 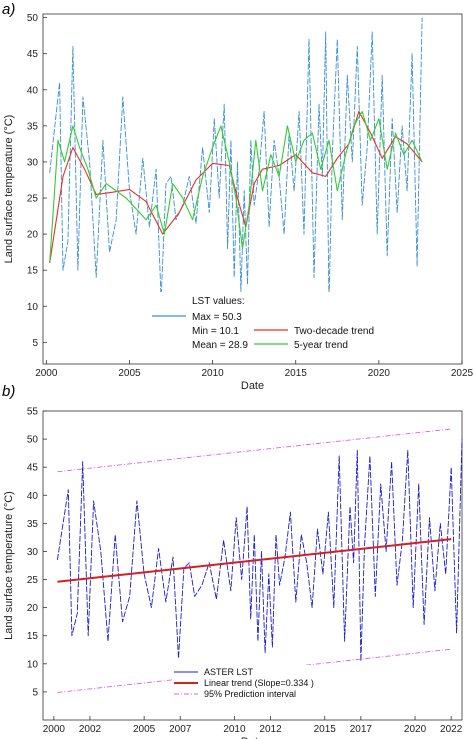 I want to click on legend-title: LST values:, so click(x=218, y=301).